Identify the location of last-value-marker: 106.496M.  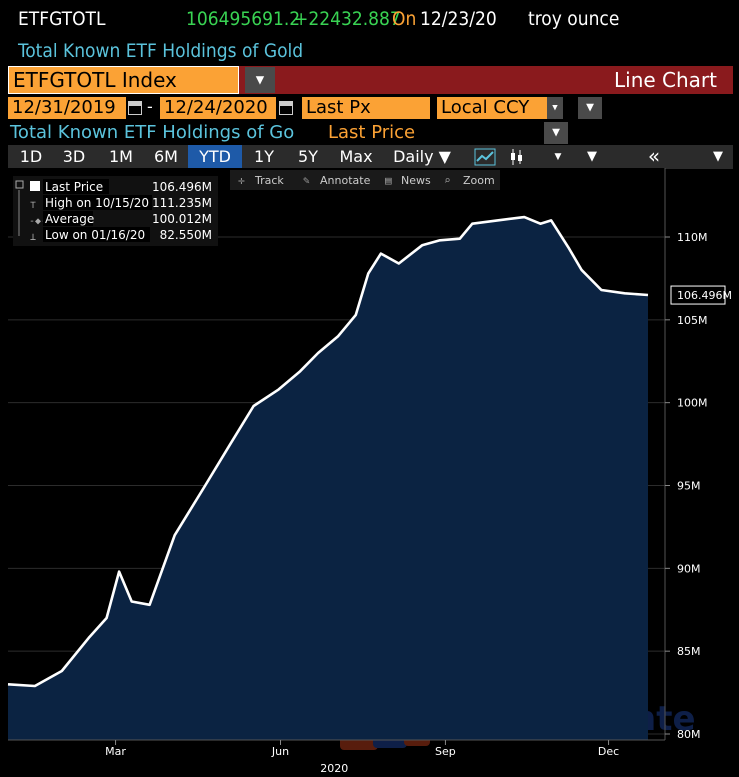
(701, 295).